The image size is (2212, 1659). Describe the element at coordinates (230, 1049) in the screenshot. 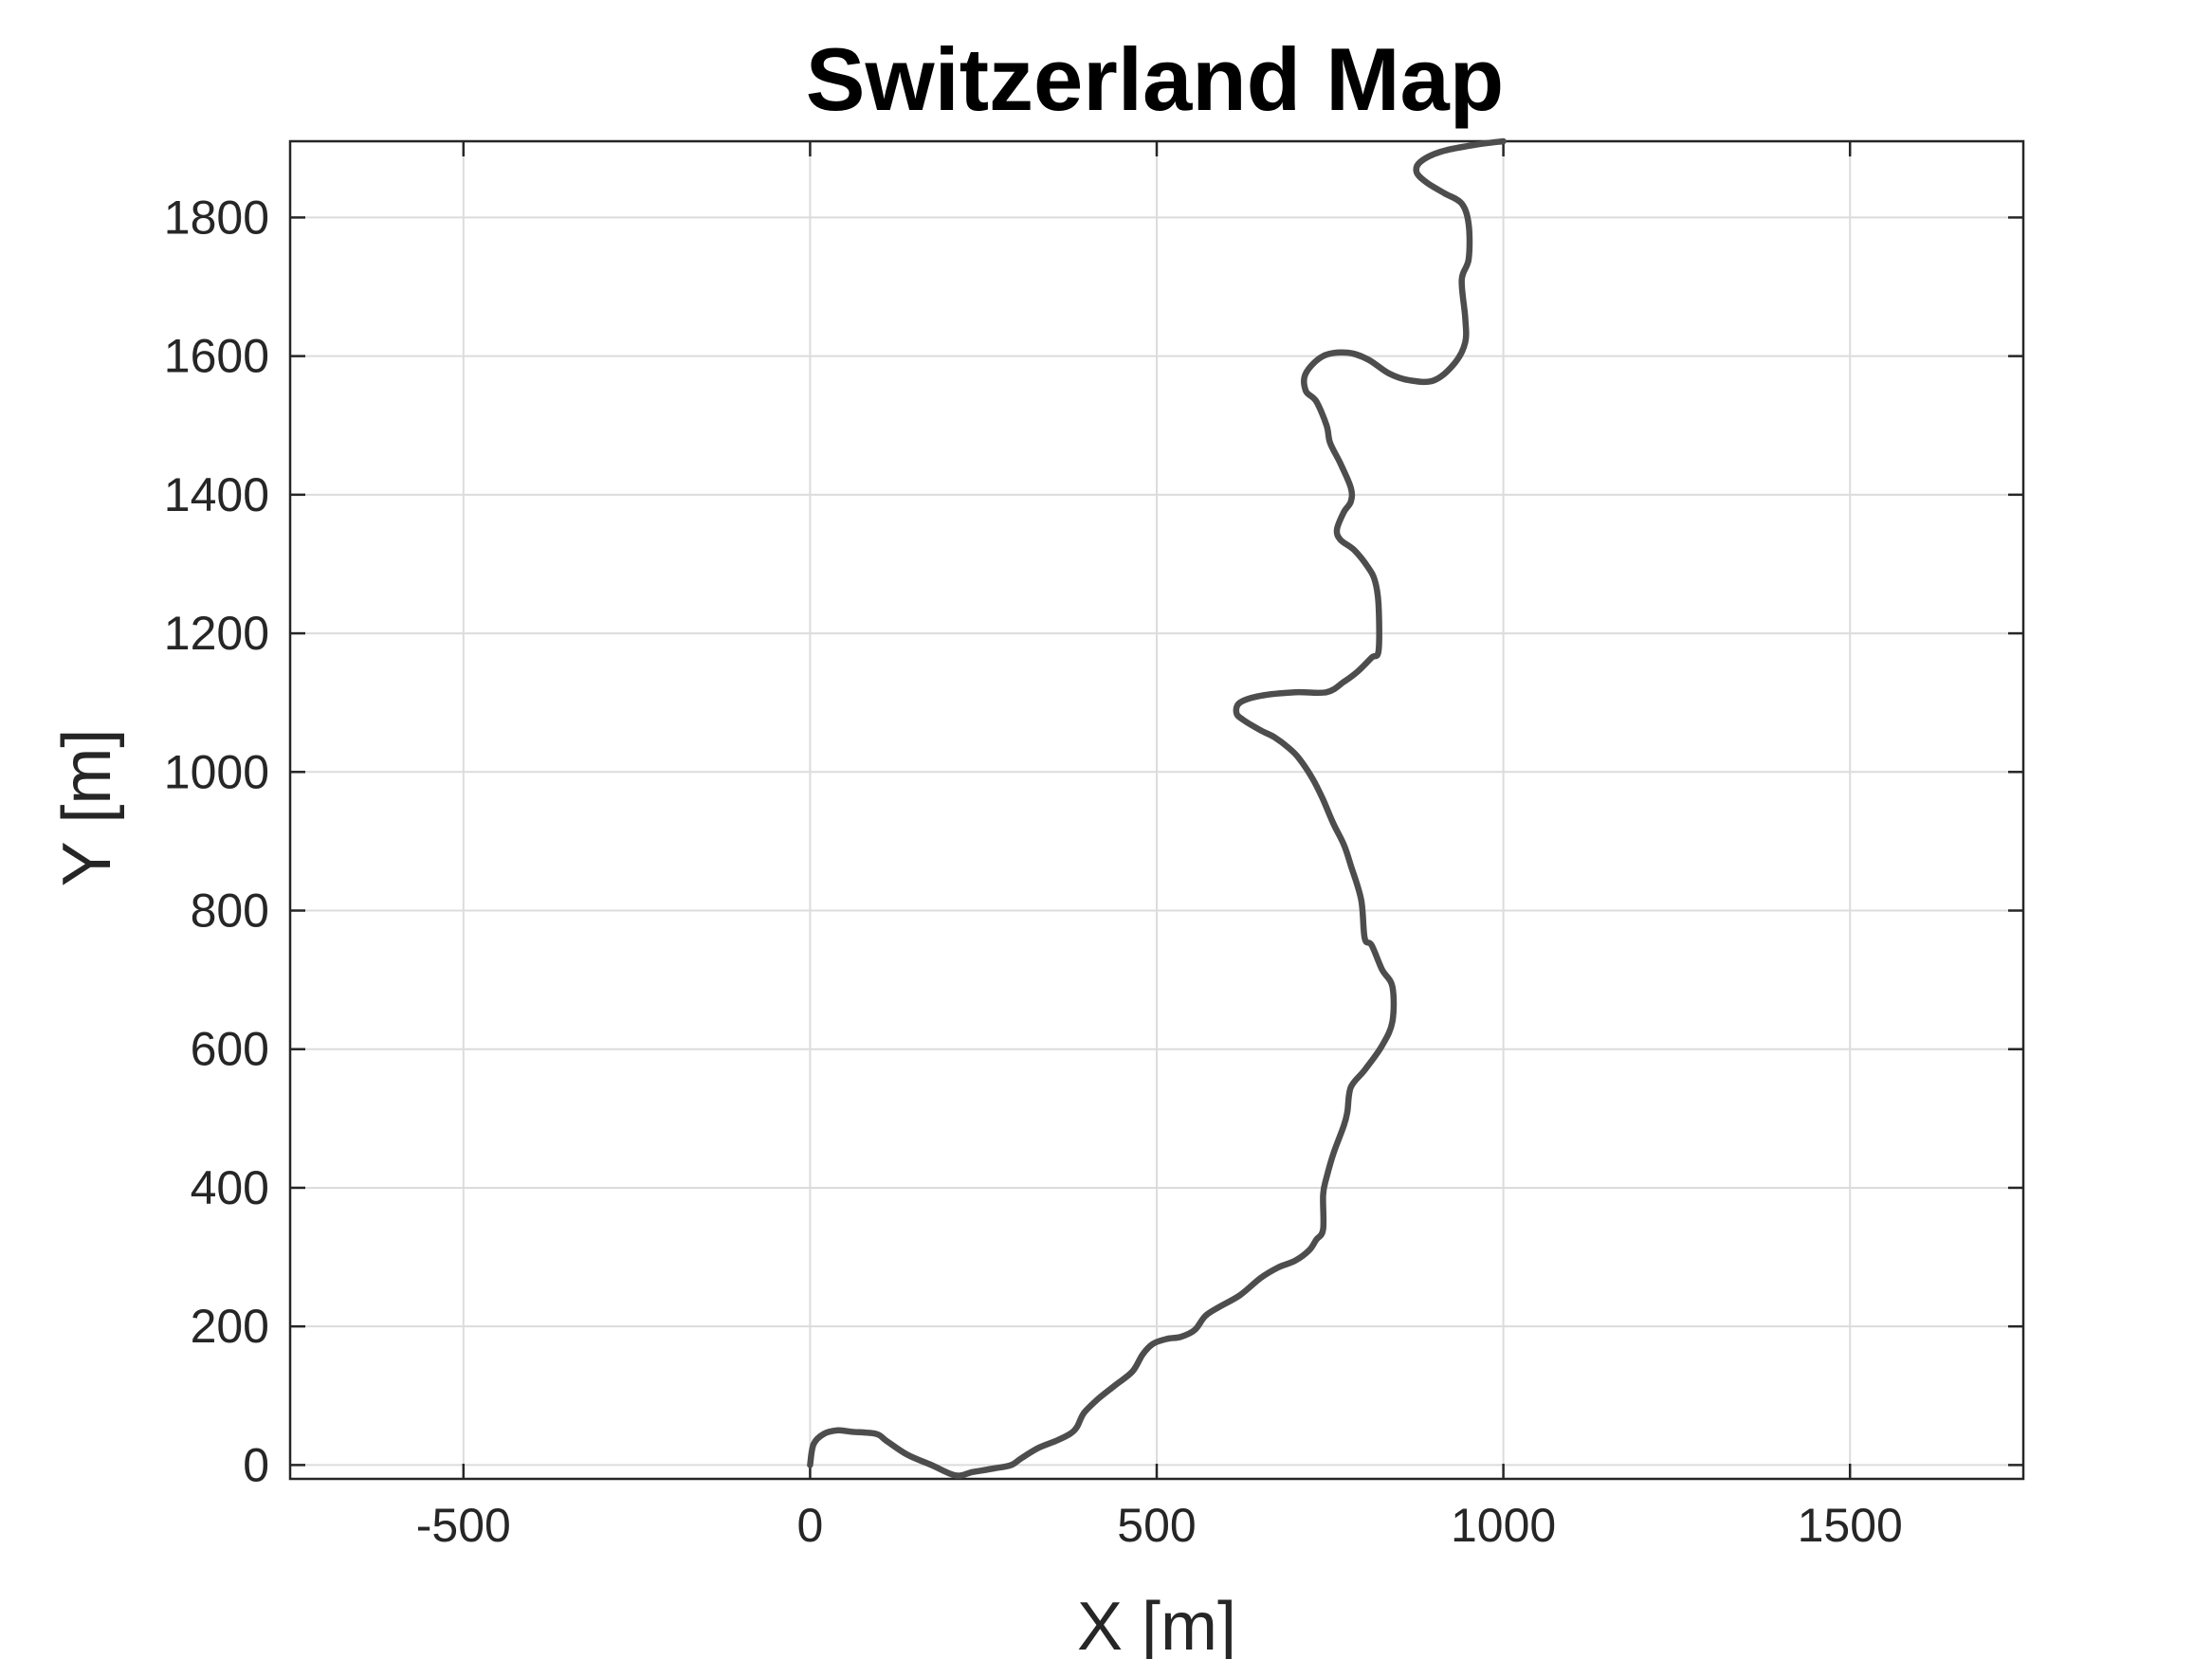

I see `y-tick-label: 600` at that location.